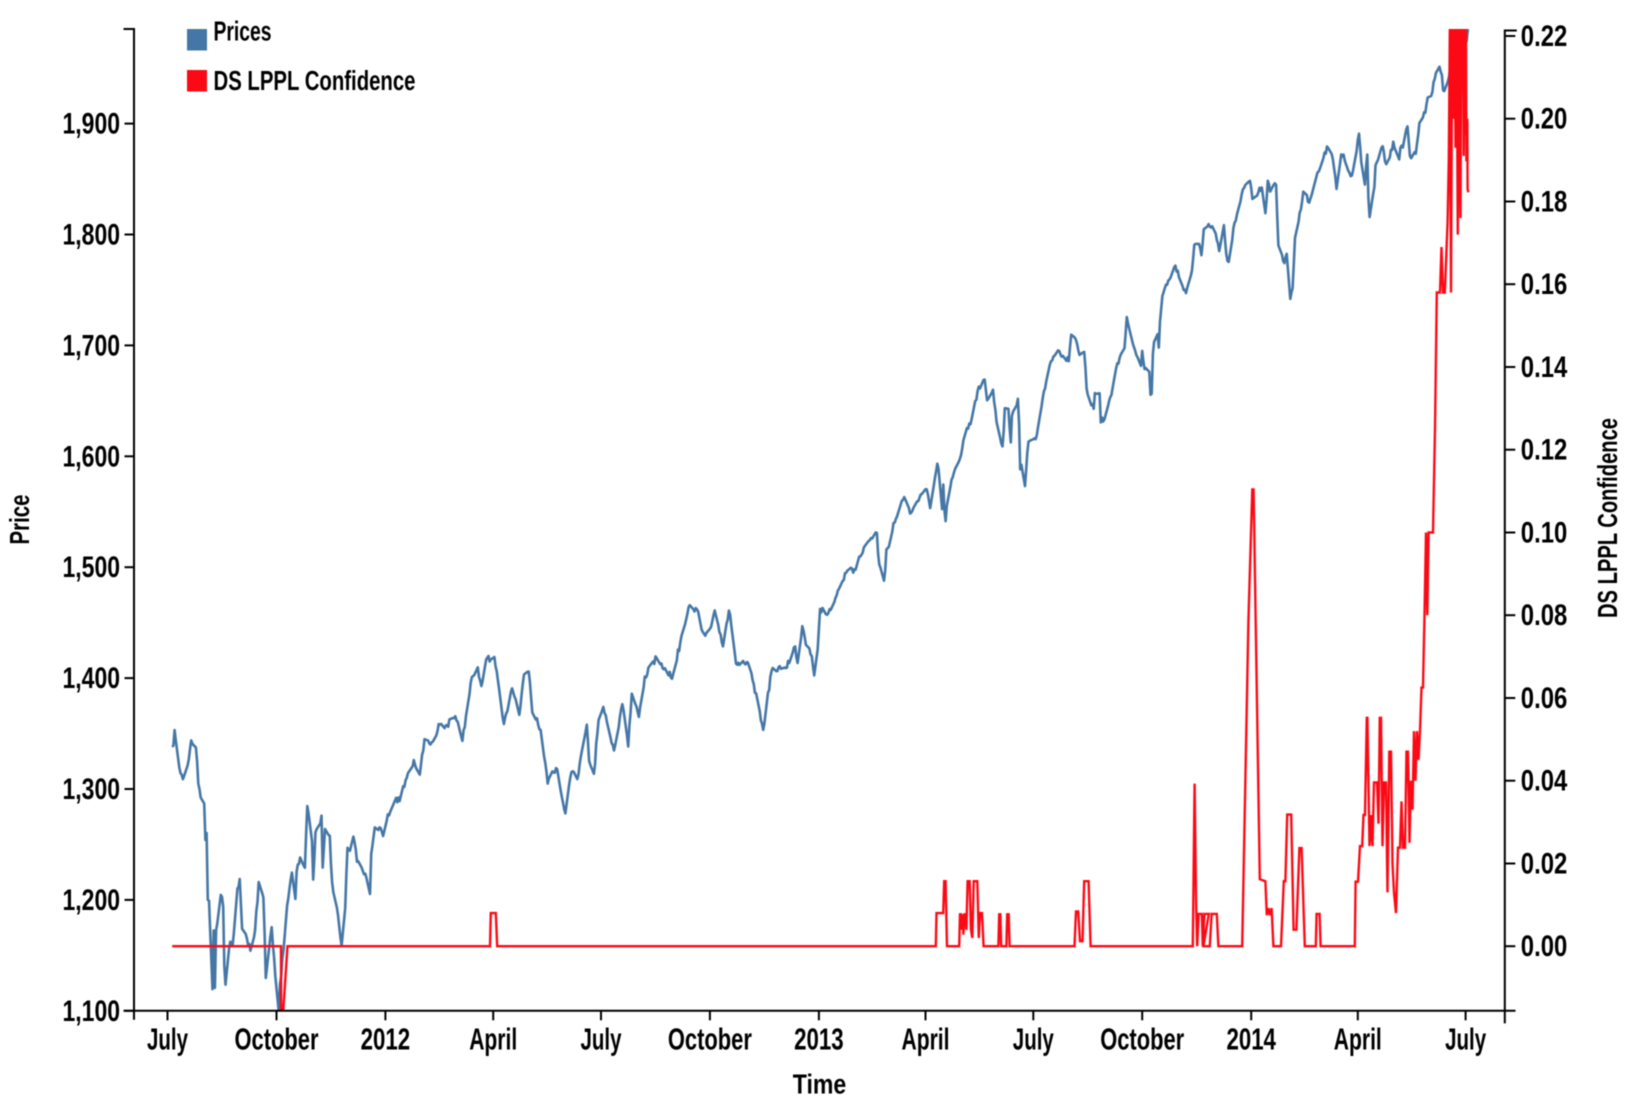 This screenshot has width=1630, height=1107. I want to click on svg-text: 1,700, so click(92, 345).